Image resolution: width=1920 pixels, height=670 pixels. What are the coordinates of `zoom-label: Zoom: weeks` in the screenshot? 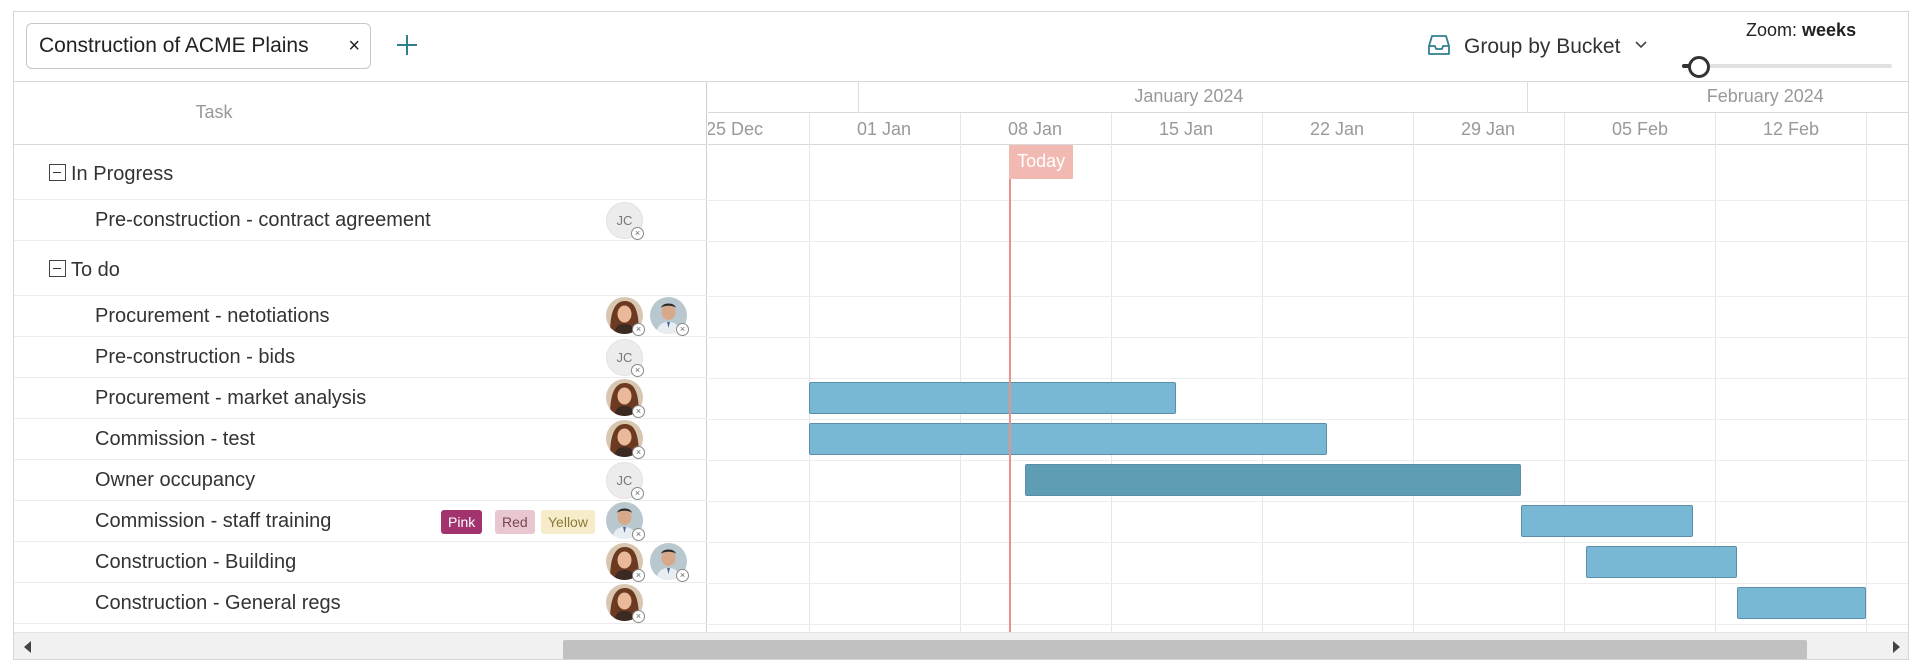 It's located at (1801, 30).